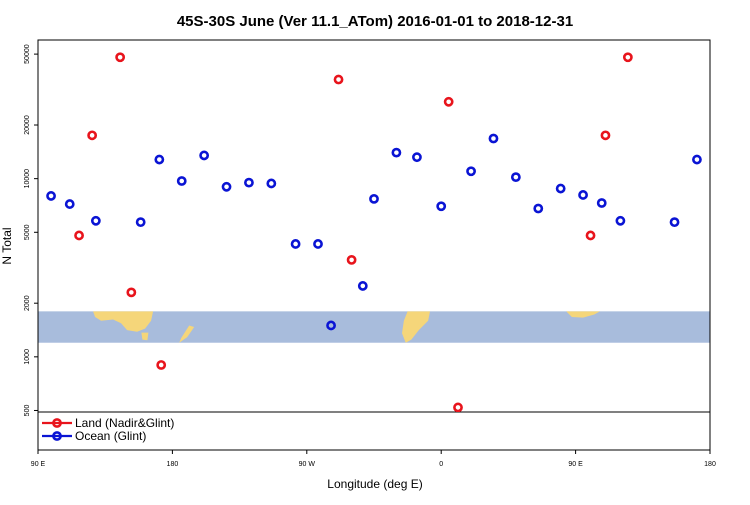  What do you see at coordinates (110, 436) in the screenshot?
I see `legend-label: Ocean (Glint)` at bounding box center [110, 436].